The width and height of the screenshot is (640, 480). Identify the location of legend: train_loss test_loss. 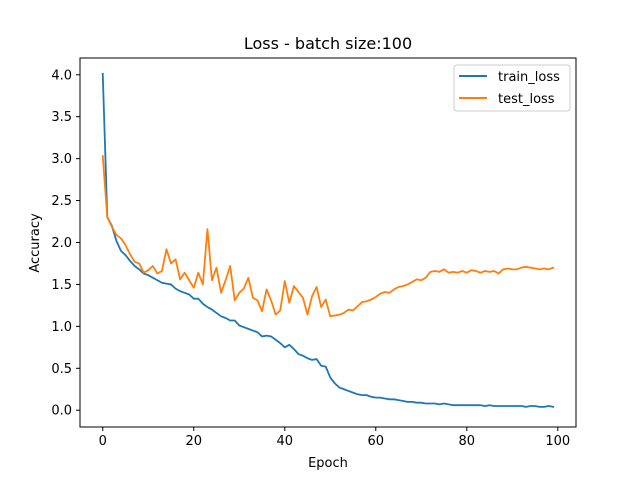
(512, 88).